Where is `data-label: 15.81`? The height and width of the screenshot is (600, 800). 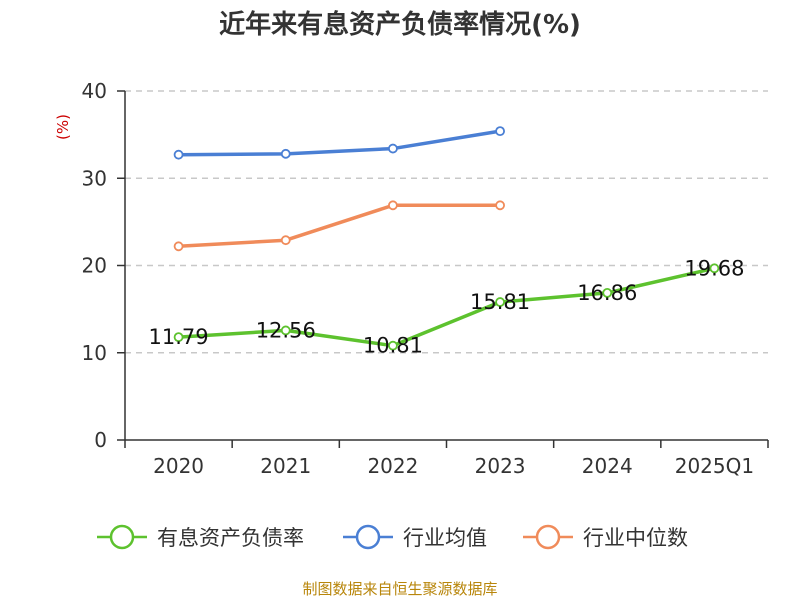
data-label: 15.81 is located at coordinates (500, 302).